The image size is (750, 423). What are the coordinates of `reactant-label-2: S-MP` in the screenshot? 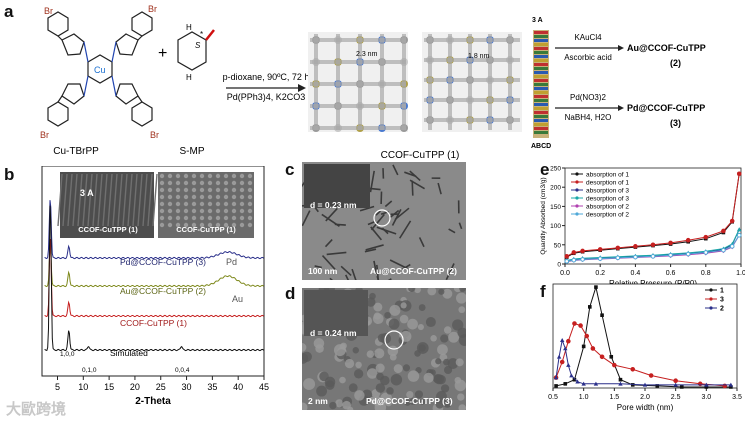 It's located at (192, 151).